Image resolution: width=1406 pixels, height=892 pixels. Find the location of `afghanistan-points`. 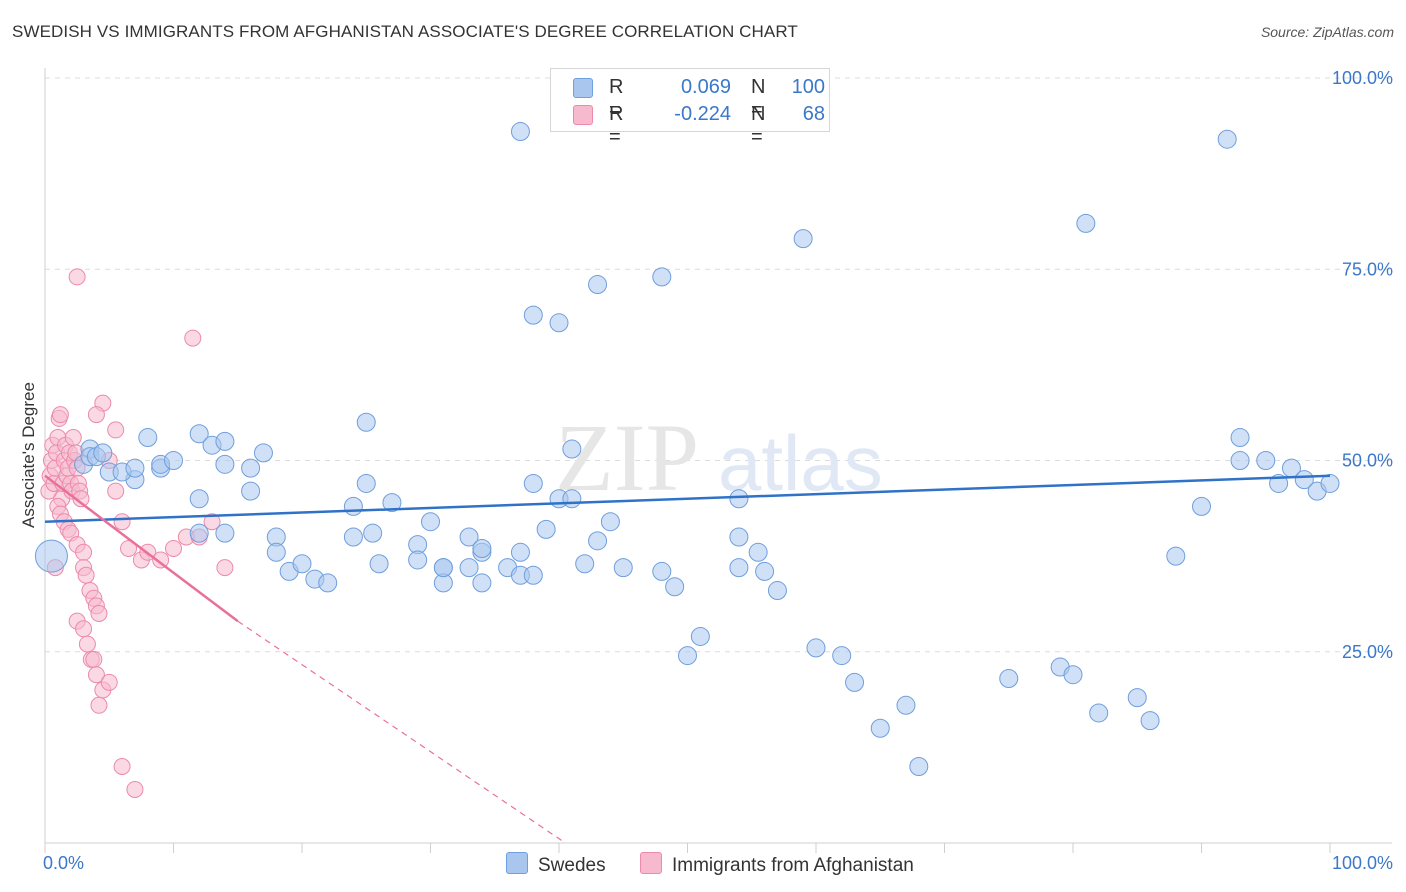

afghanistan-points is located at coordinates (137, 533).